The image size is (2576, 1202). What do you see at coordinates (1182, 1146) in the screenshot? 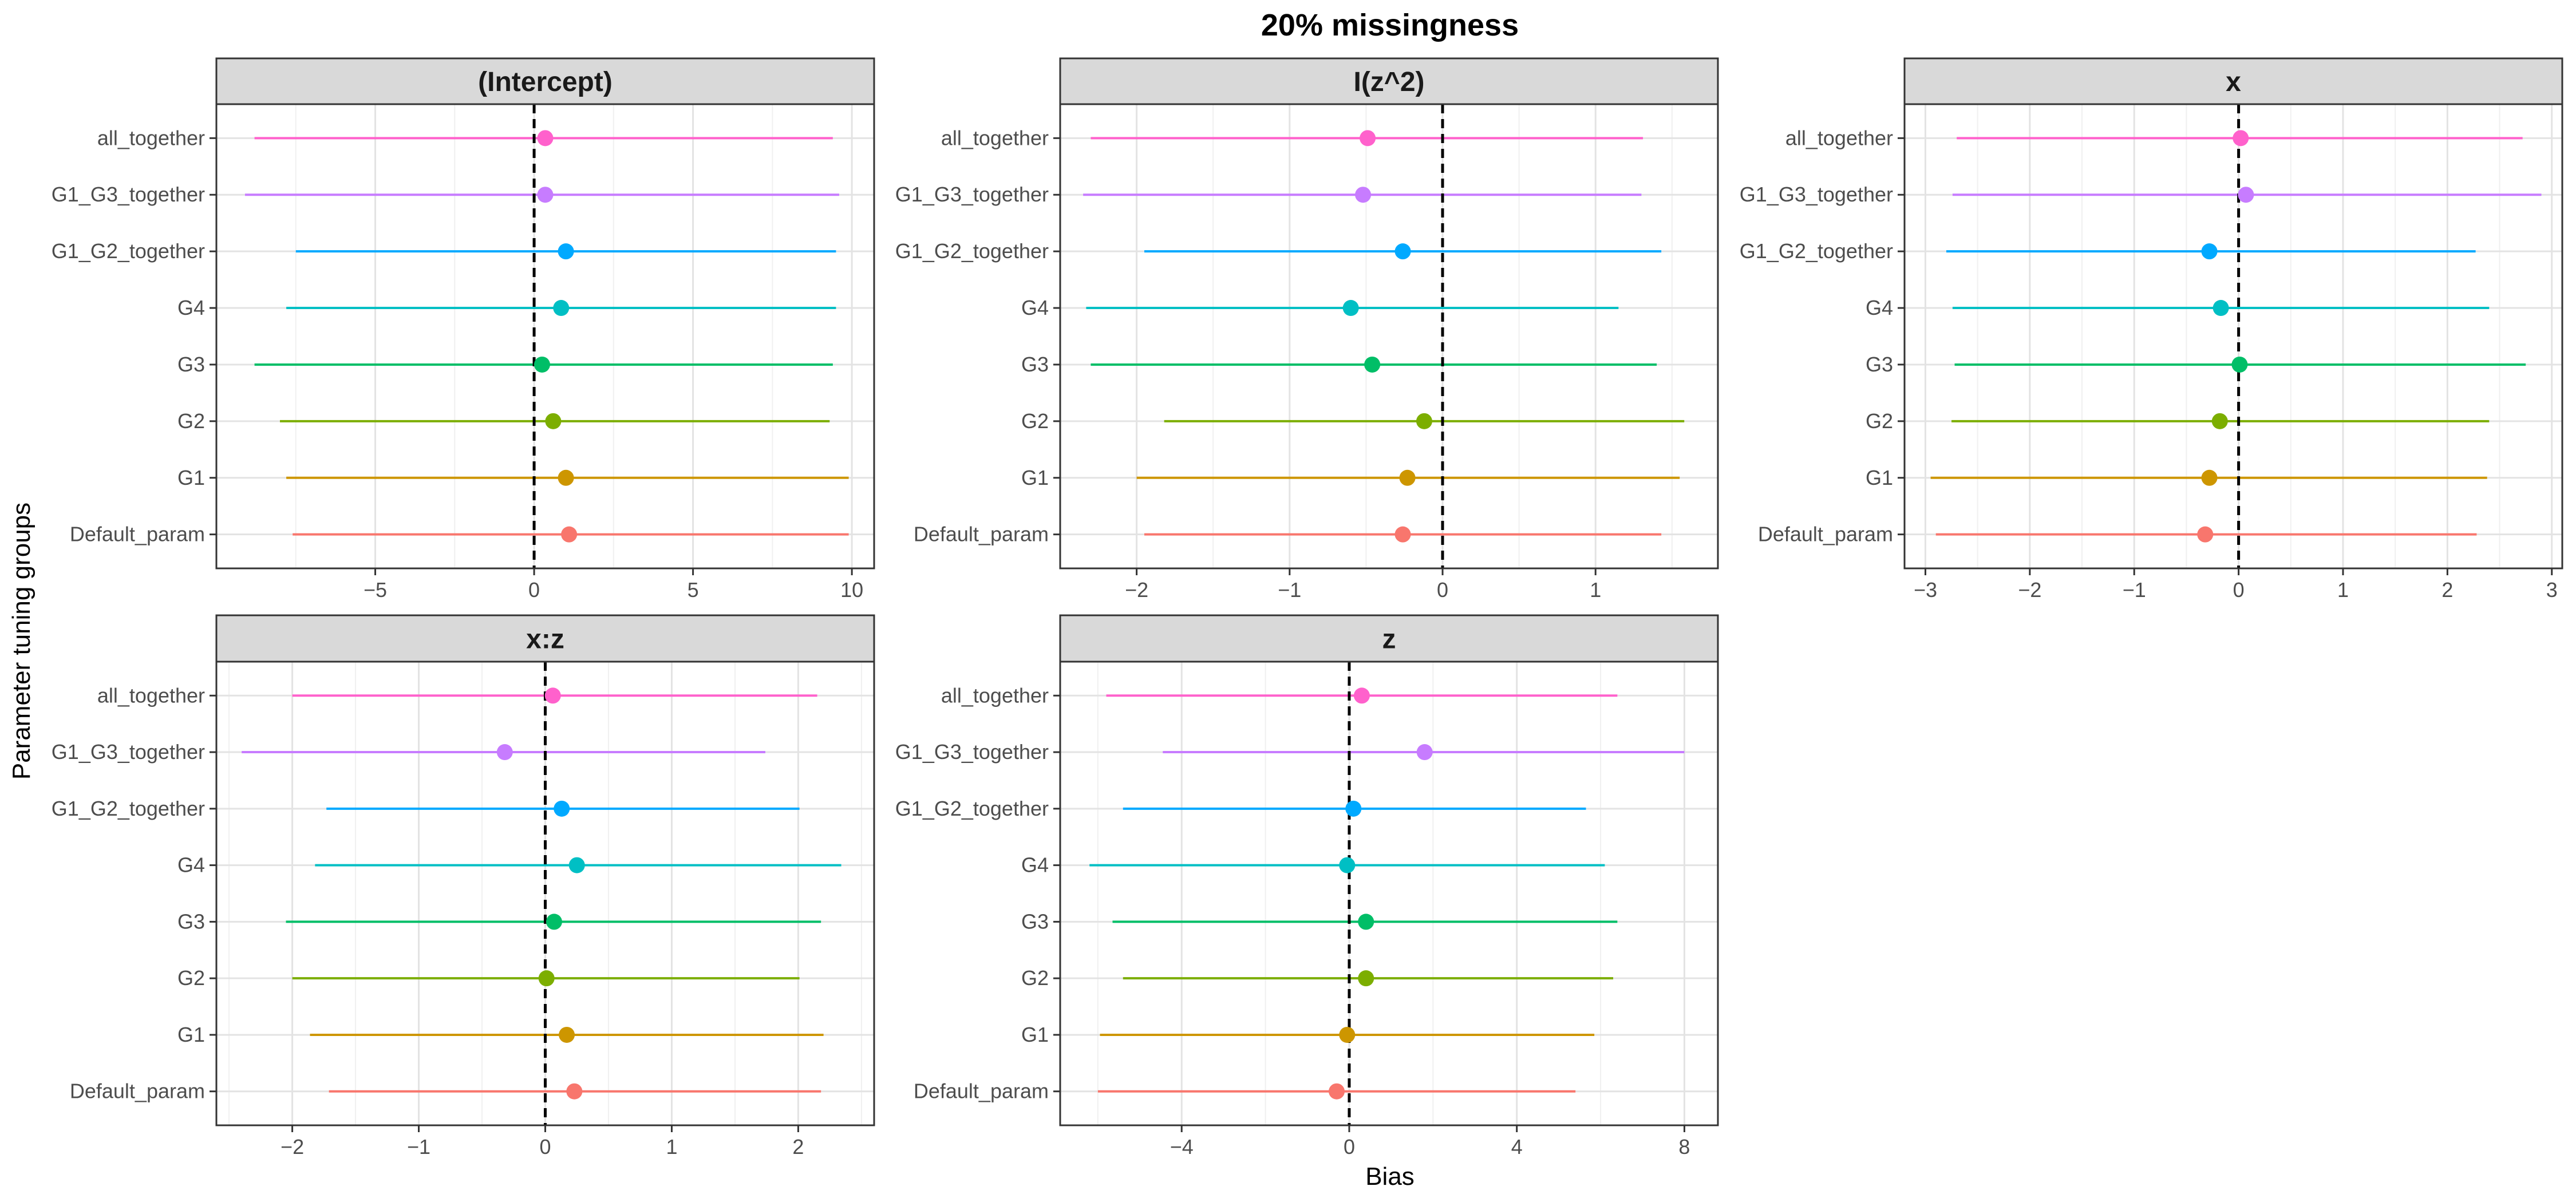
I see `x-tick-label: −4` at bounding box center [1182, 1146].